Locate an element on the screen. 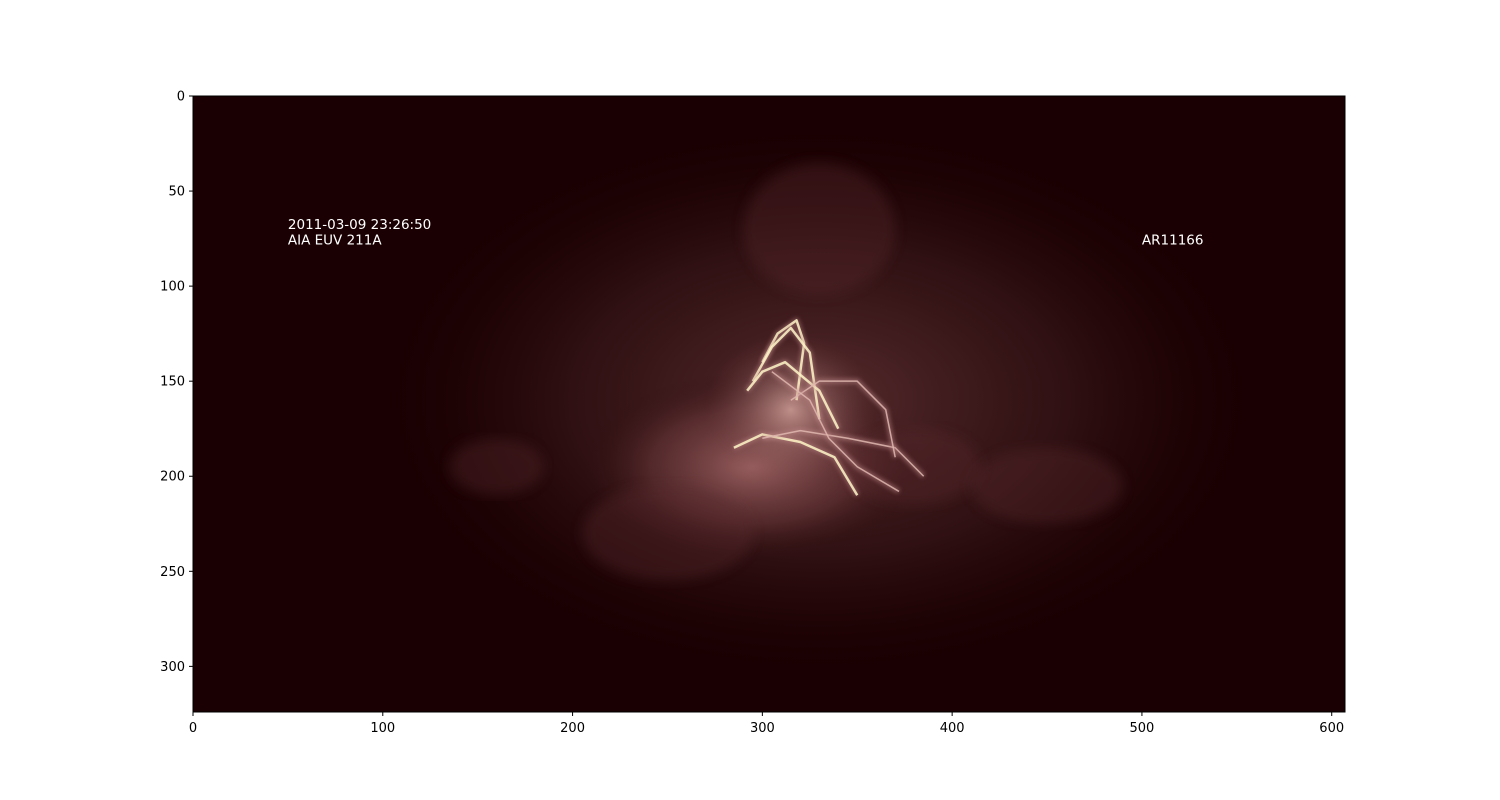 This screenshot has height=800, width=1500. annotation-date: 2011-03-09 23:26:50 is located at coordinates (359, 225).